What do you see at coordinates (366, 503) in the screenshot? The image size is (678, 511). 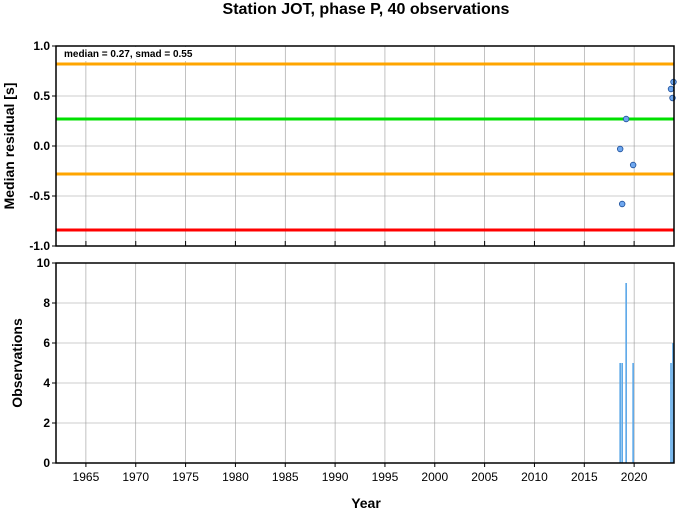 I see `year-x-axis-label: Year` at bounding box center [366, 503].